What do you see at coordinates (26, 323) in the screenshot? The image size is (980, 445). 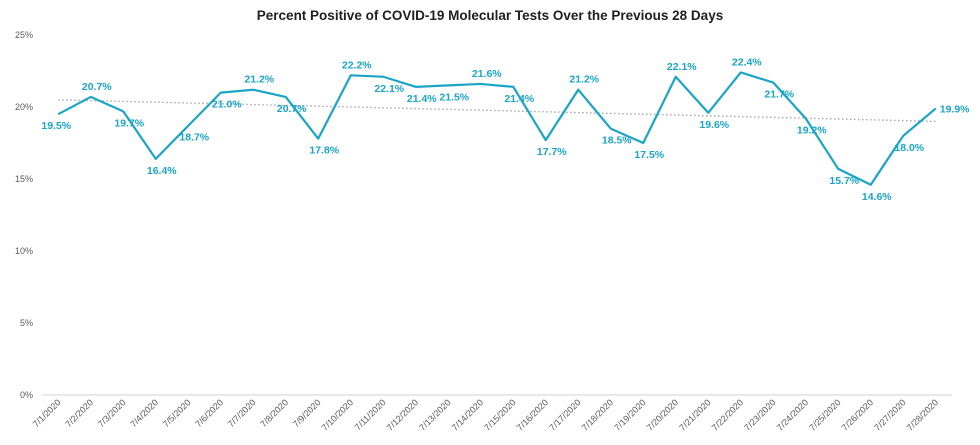 I see `y-tick-label: 5%` at bounding box center [26, 323].